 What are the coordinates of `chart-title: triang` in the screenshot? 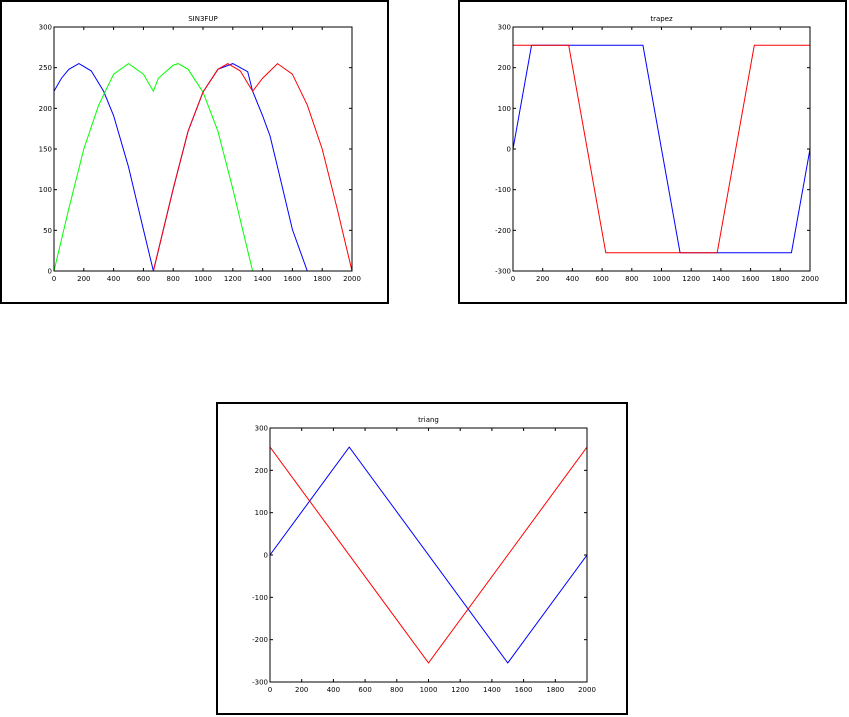 It's located at (428, 420).